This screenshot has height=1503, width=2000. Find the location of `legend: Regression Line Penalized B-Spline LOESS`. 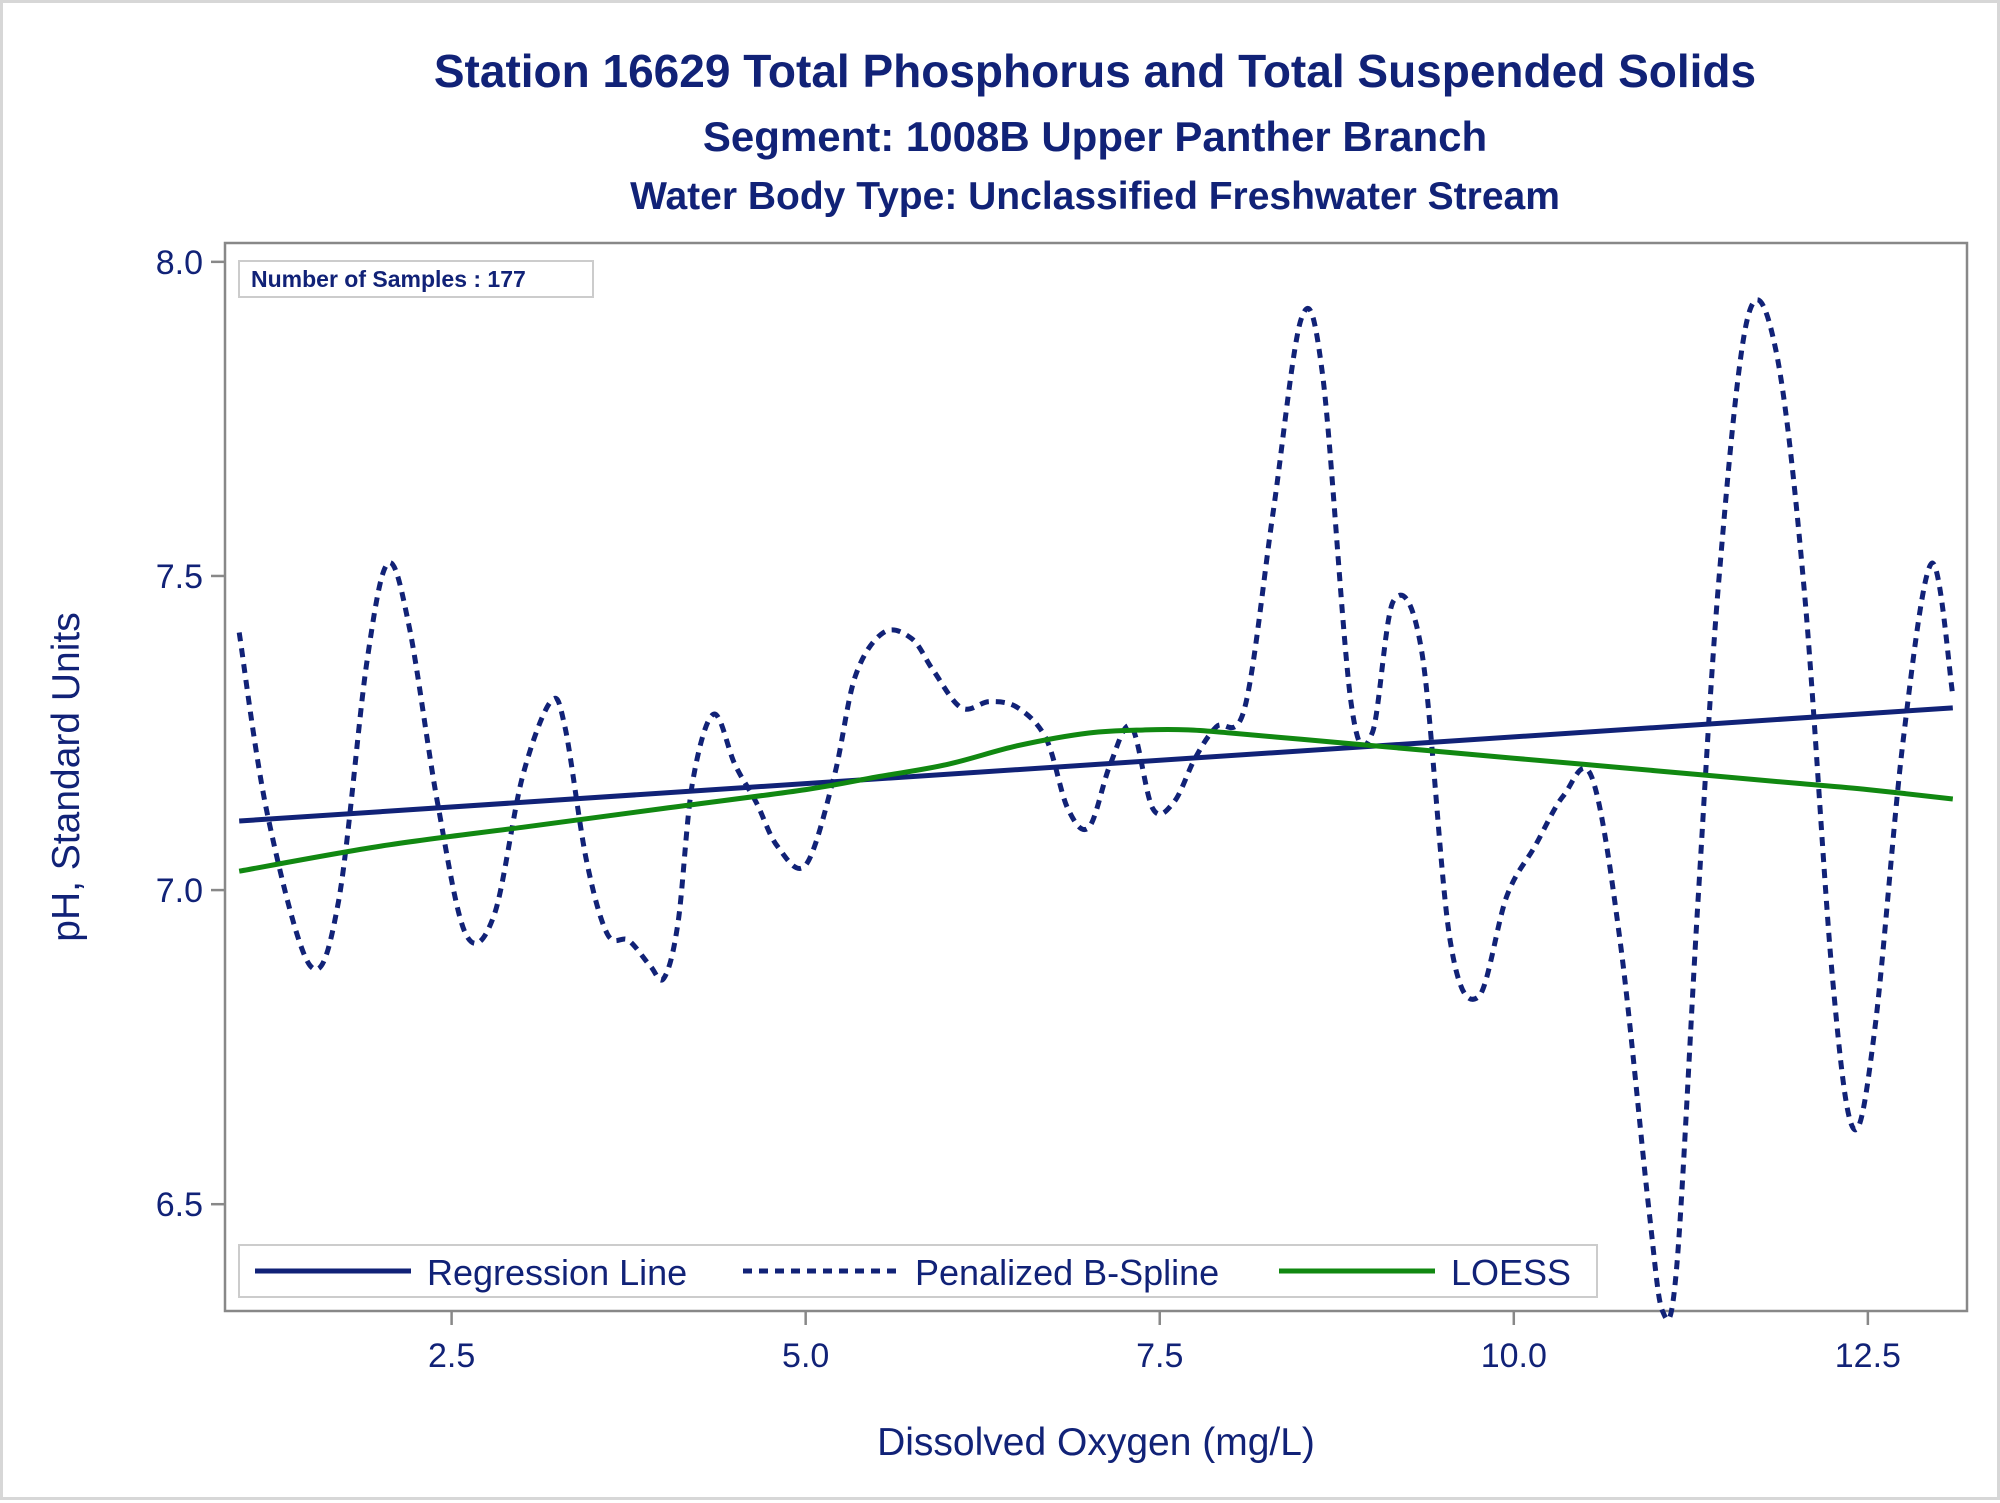

legend: Regression Line Penalized B-Spline LOESS is located at coordinates (918, 1271).